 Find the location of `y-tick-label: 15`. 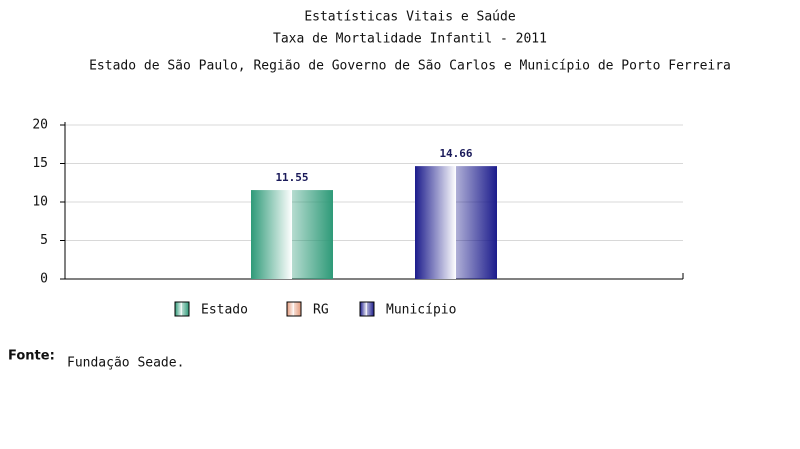

y-tick-label: 15 is located at coordinates (40, 163).